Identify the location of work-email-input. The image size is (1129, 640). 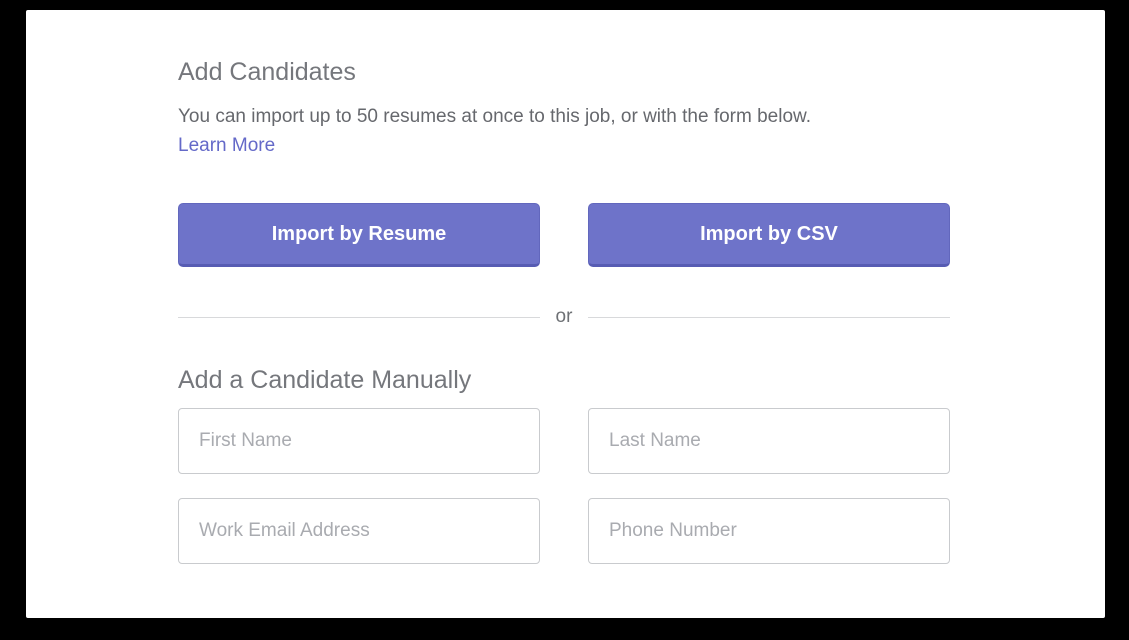
(359, 531).